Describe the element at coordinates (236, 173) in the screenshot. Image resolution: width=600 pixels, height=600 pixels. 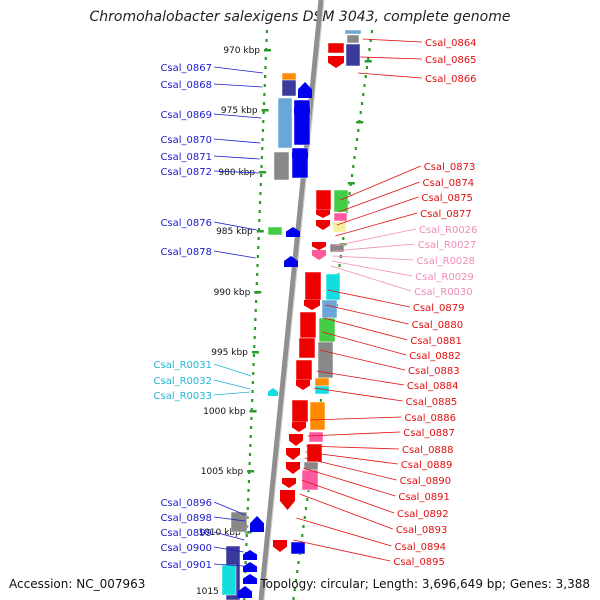
I see `scale-label: 980 kbp` at that location.